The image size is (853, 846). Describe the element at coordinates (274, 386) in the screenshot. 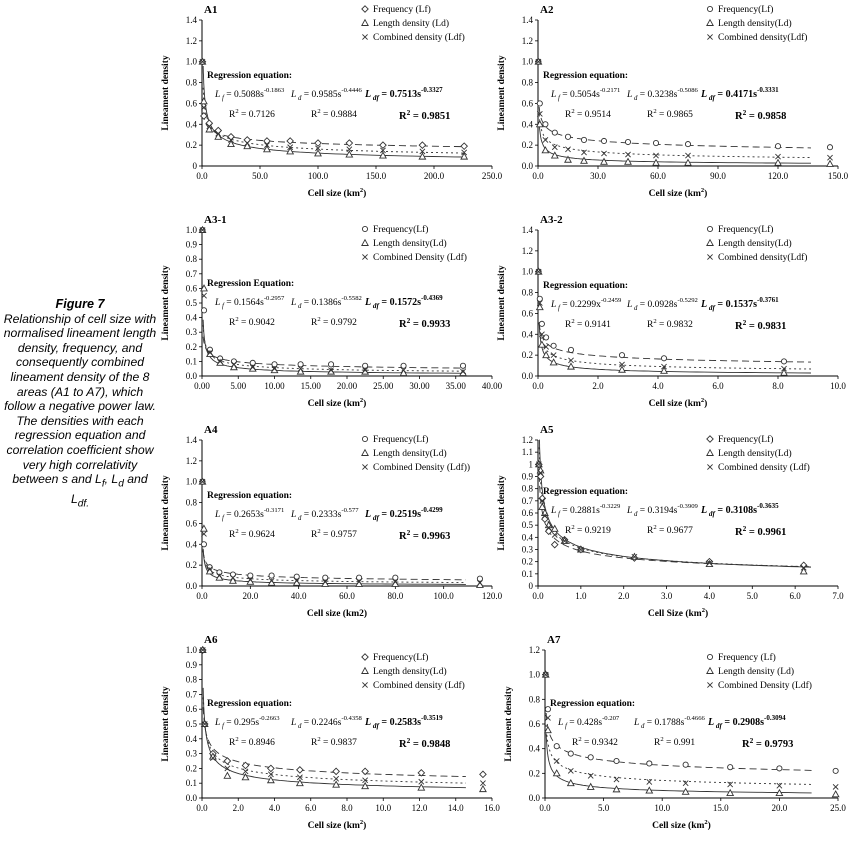

I see `x-tick-label: 10.00` at that location.